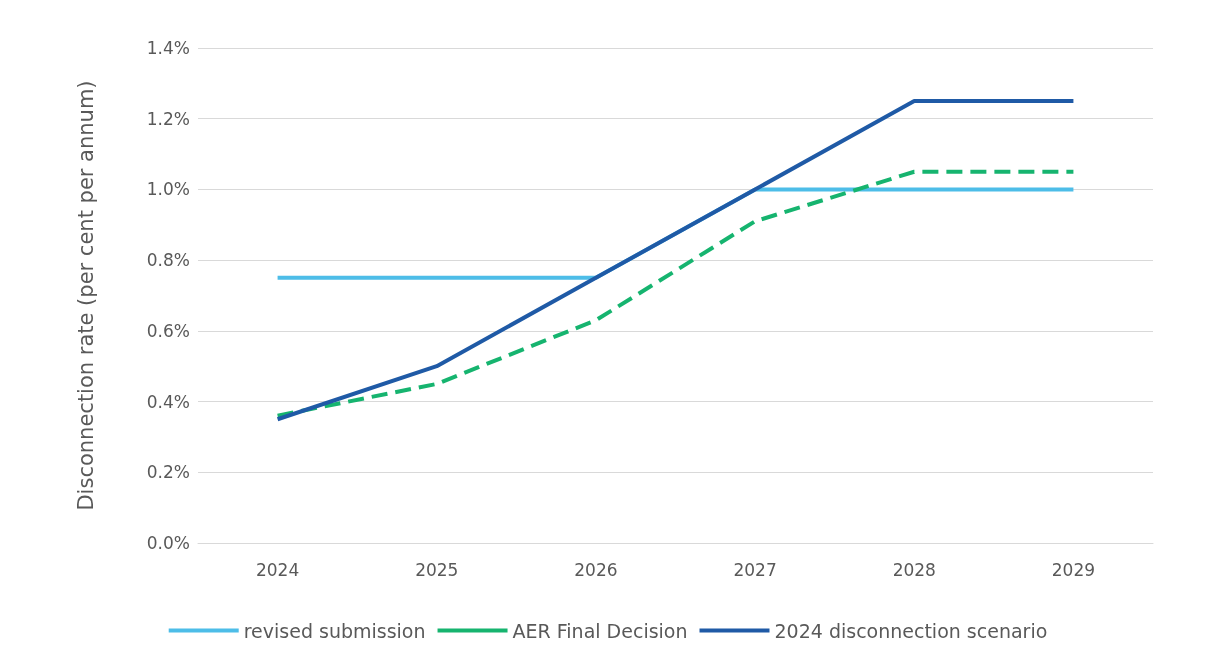 This screenshot has width=1224, height=665. What do you see at coordinates (168, 330) in the screenshot?
I see `y-tick-label: 0.6%` at bounding box center [168, 330].